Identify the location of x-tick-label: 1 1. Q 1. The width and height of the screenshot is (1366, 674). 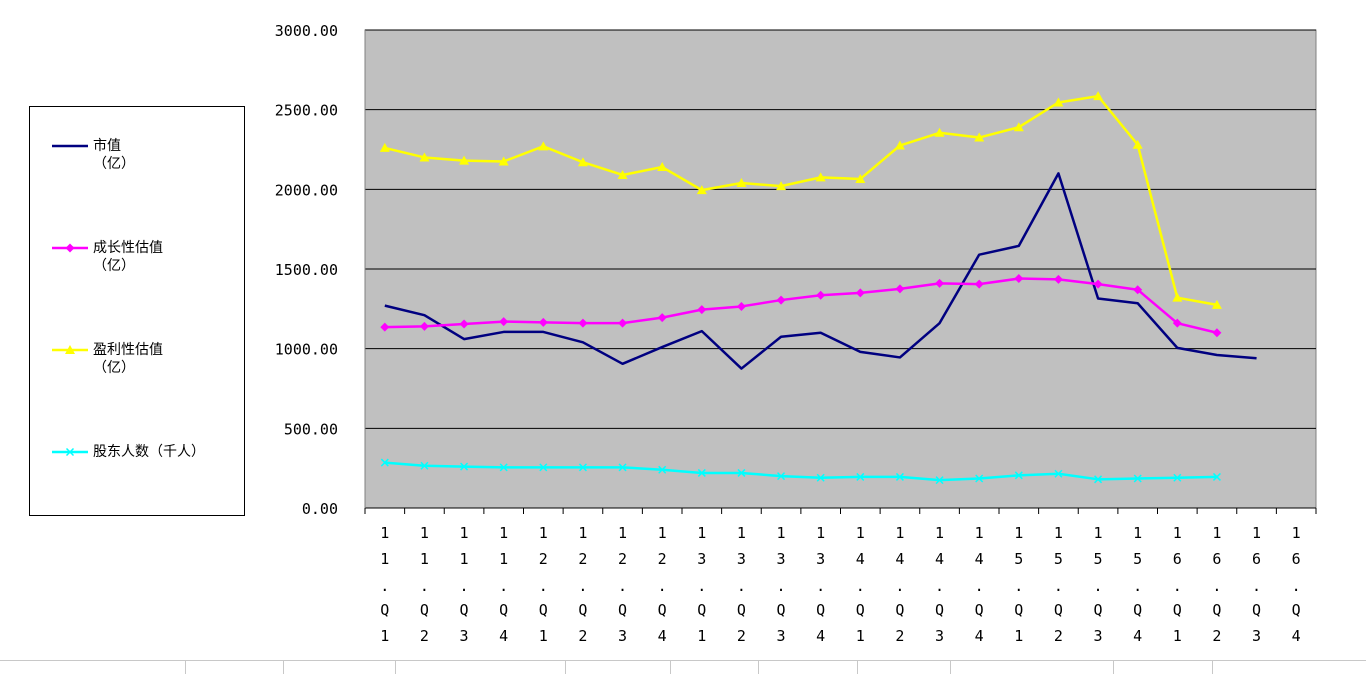
(384, 584).